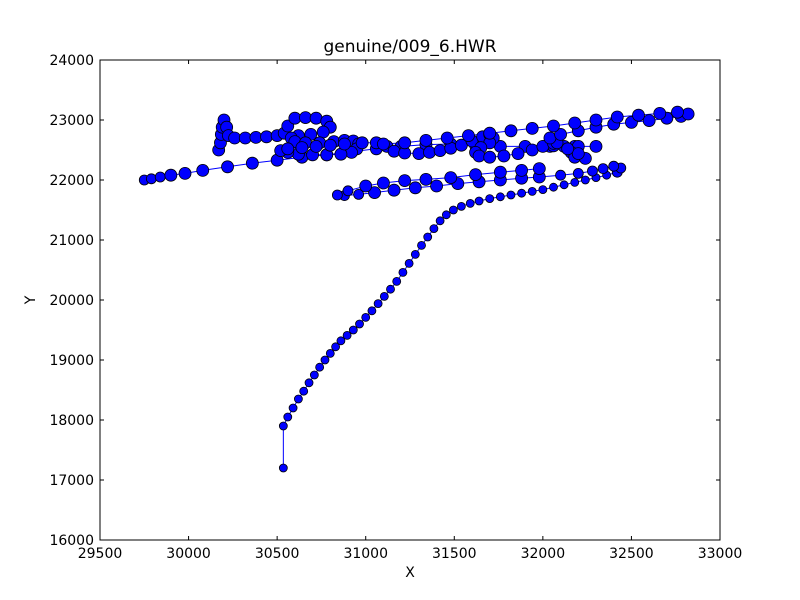 This screenshot has width=800, height=600. I want to click on x-tick-label: 32500, so click(631, 554).